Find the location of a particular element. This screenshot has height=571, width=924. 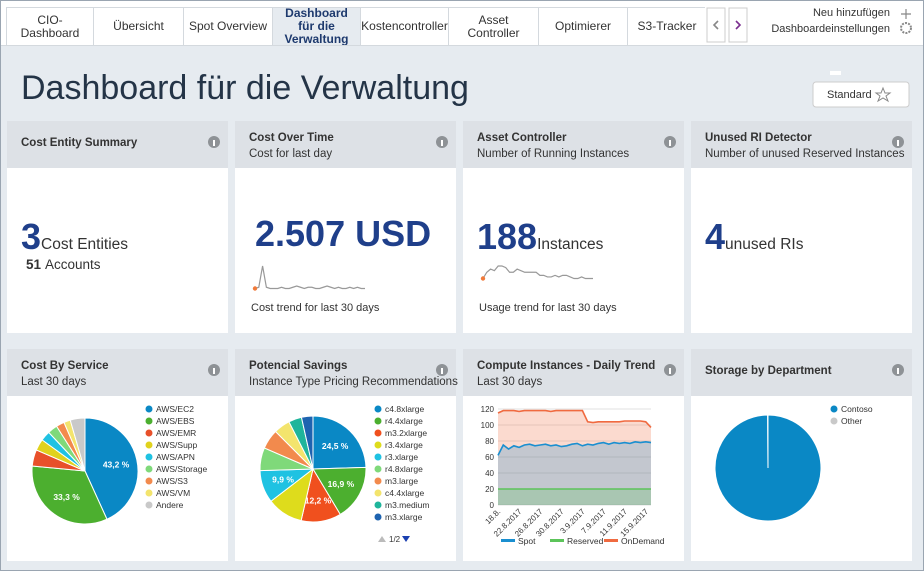

card-title: Asset Controller is located at coordinates (522, 138).